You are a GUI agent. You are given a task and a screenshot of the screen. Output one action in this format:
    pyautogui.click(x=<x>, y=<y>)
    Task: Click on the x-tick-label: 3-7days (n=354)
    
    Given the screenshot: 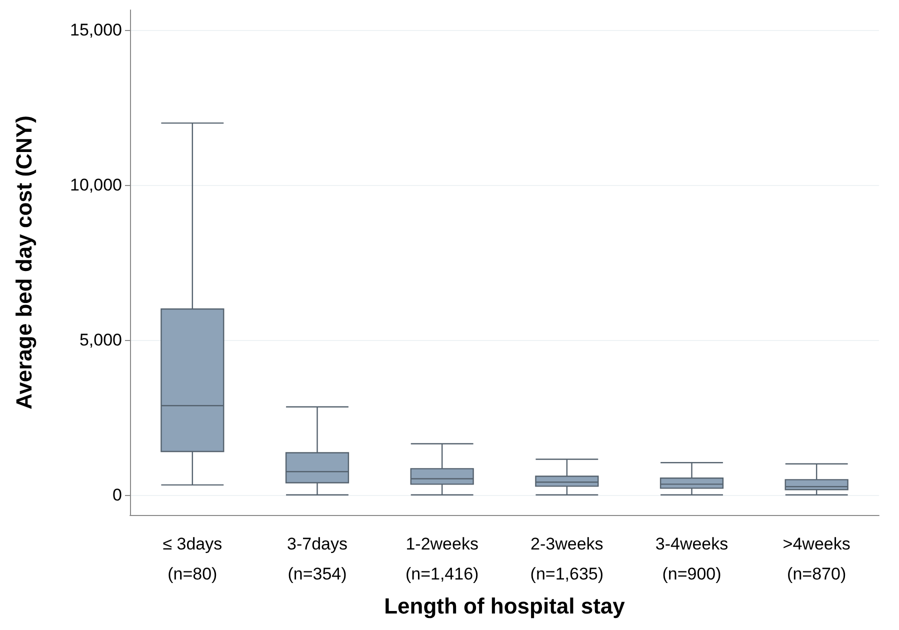 What is the action you would take?
    pyautogui.click(x=317, y=559)
    